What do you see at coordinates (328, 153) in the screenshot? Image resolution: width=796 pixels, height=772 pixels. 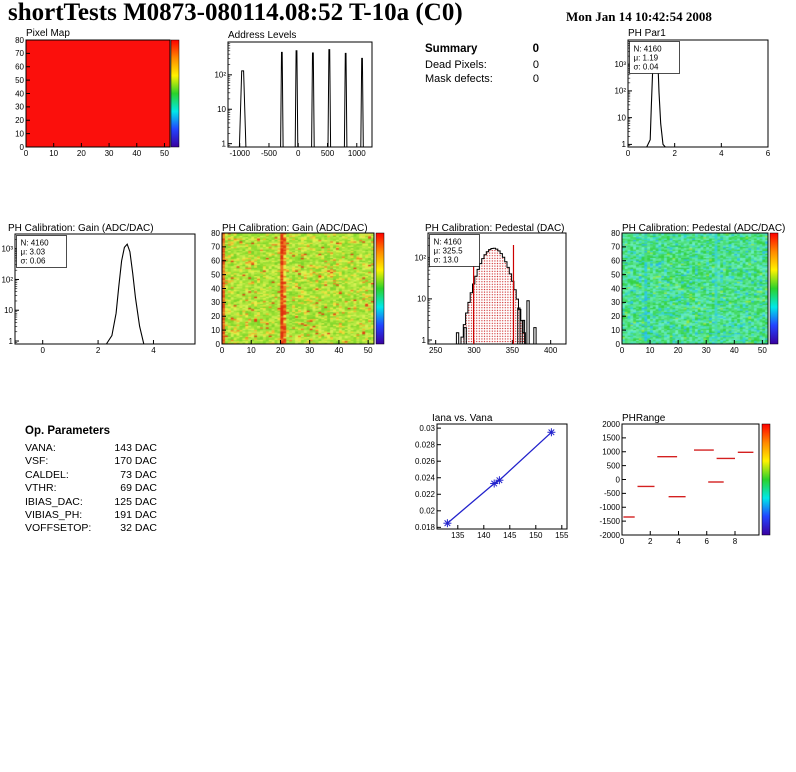 I see `svg-text: 500` at bounding box center [328, 153].